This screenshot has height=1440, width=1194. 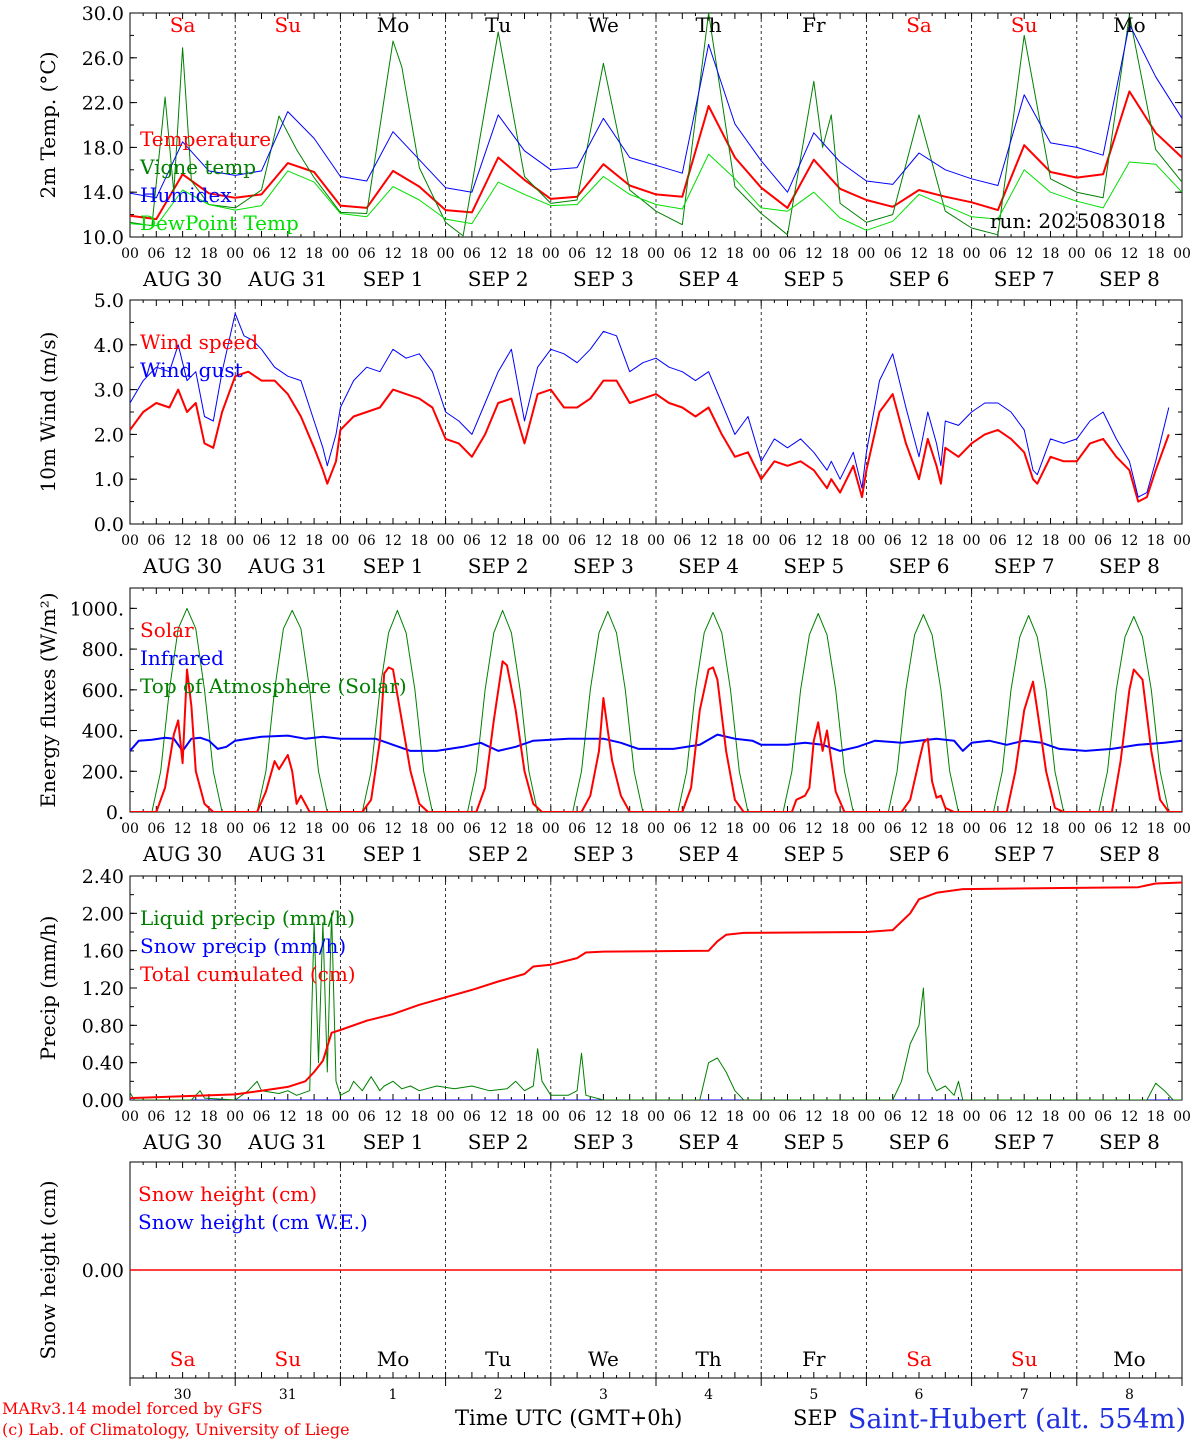 What do you see at coordinates (656, 192) in the screenshot?
I see `series-line-dewpoint-temp` at bounding box center [656, 192].